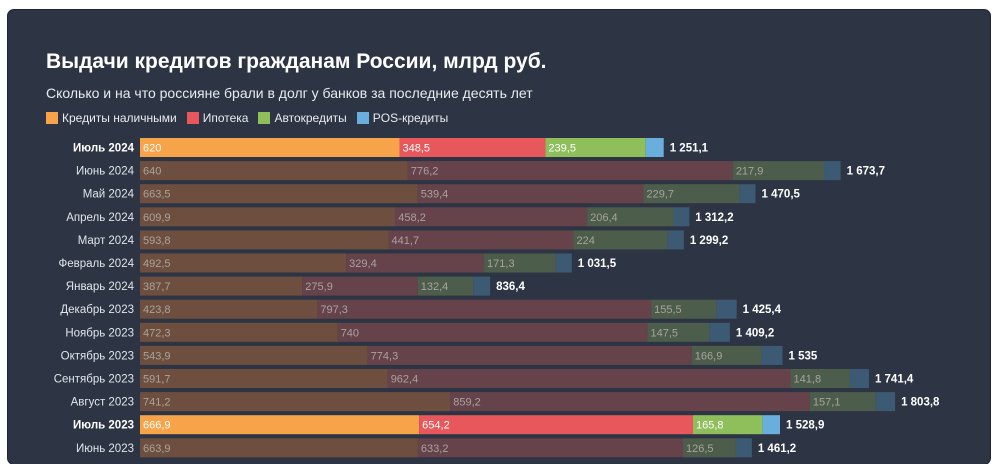  Describe the element at coordinates (417, 149) in the screenshot. I see `segment-value-label: 348,5` at that location.